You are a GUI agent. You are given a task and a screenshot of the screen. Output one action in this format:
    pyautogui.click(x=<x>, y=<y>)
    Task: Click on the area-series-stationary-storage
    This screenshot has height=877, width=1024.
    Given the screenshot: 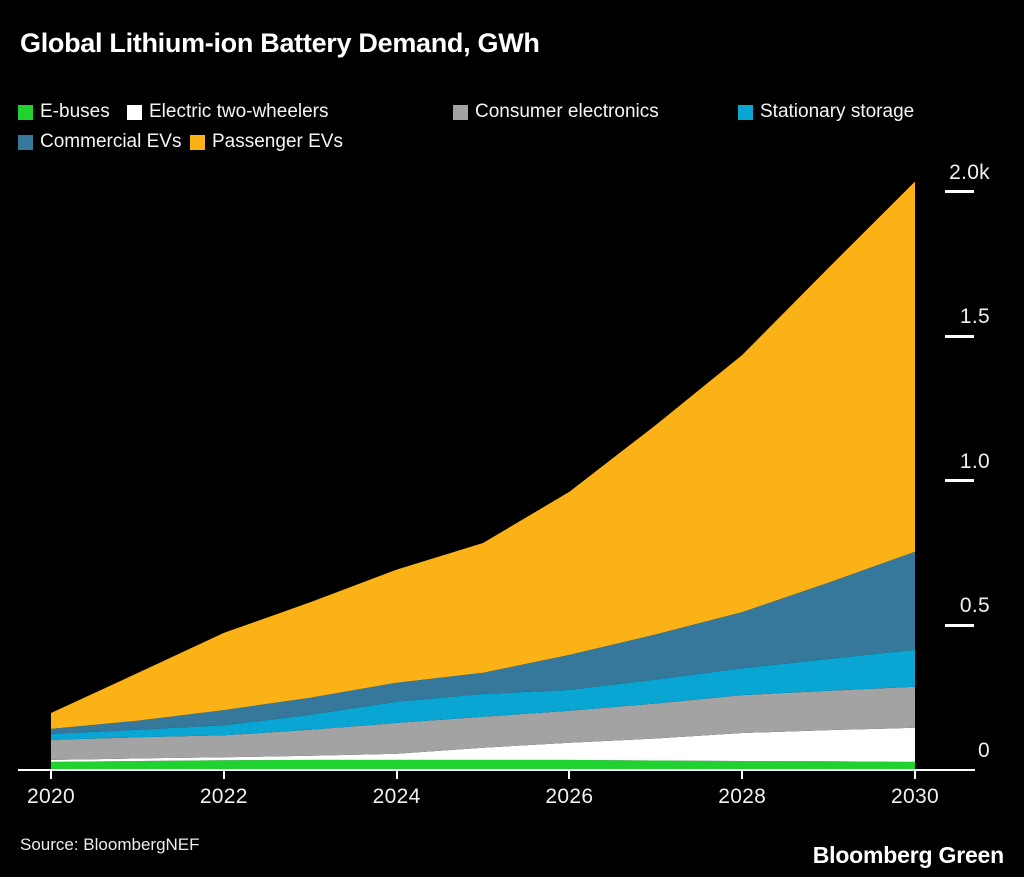 What is the action you would take?
    pyautogui.click(x=483, y=694)
    